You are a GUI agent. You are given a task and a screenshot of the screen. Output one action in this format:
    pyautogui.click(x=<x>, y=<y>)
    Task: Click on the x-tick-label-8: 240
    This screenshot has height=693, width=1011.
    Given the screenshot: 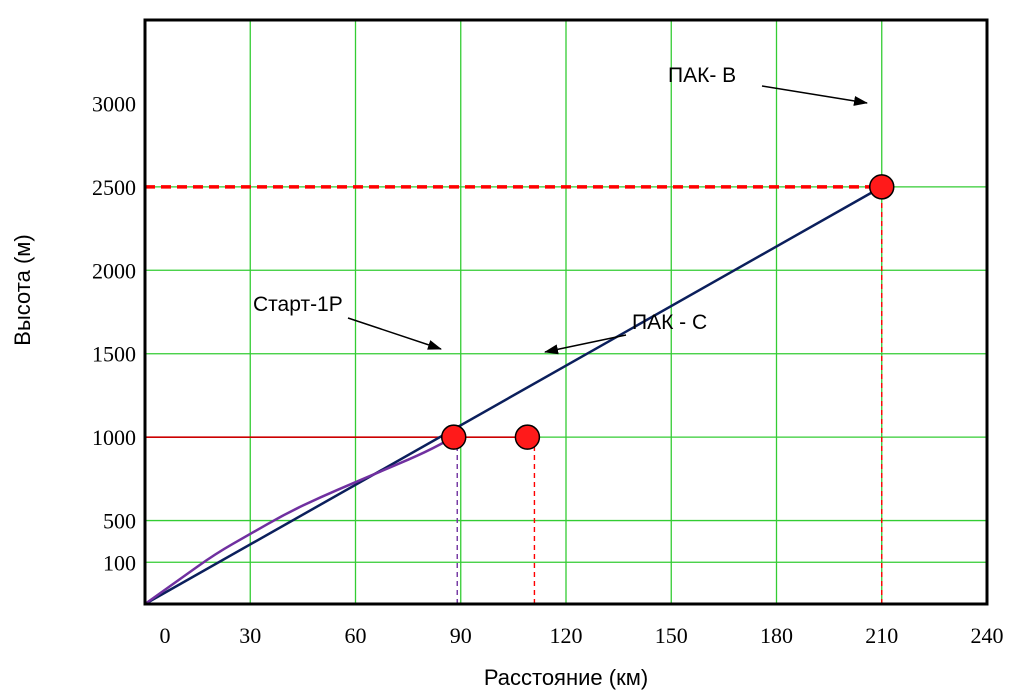 What is the action you would take?
    pyautogui.click(x=987, y=635)
    